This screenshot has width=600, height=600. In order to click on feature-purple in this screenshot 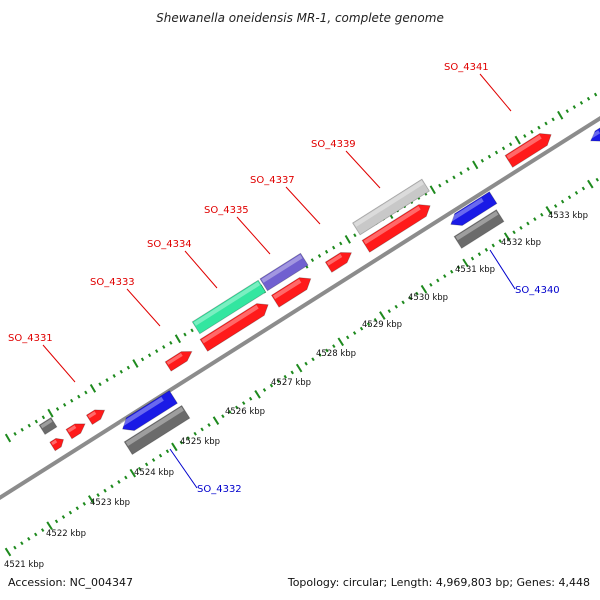, I will do `click(284, 272)`.